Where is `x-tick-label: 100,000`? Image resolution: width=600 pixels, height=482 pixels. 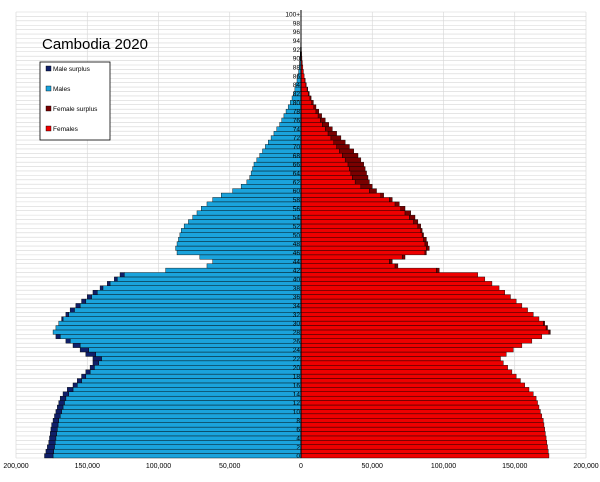
x-tick-label: 100,000 is located at coordinates (158, 466).